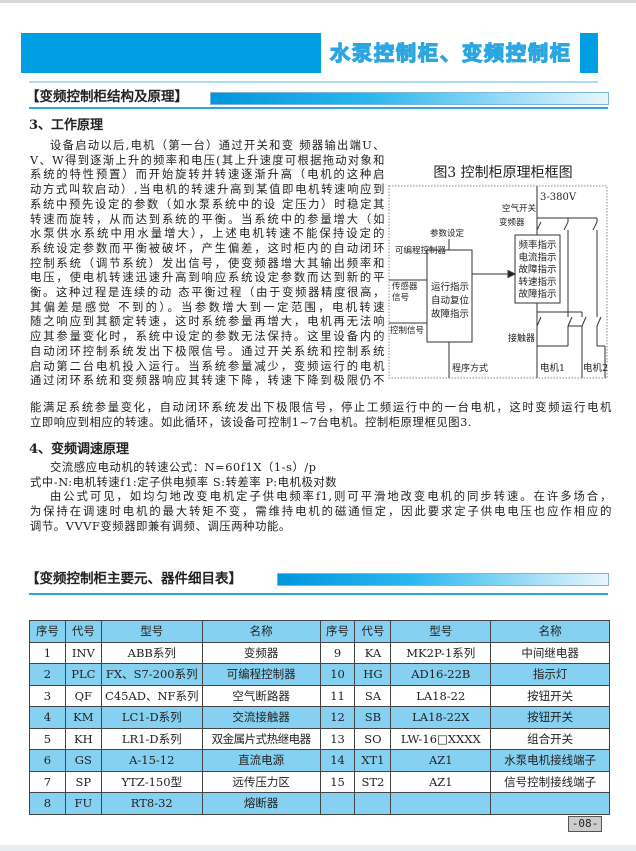 The width and height of the screenshot is (636, 851). What do you see at coordinates (151, 781) in the screenshot?
I see `table-cell: YTZ-150型` at bounding box center [151, 781].